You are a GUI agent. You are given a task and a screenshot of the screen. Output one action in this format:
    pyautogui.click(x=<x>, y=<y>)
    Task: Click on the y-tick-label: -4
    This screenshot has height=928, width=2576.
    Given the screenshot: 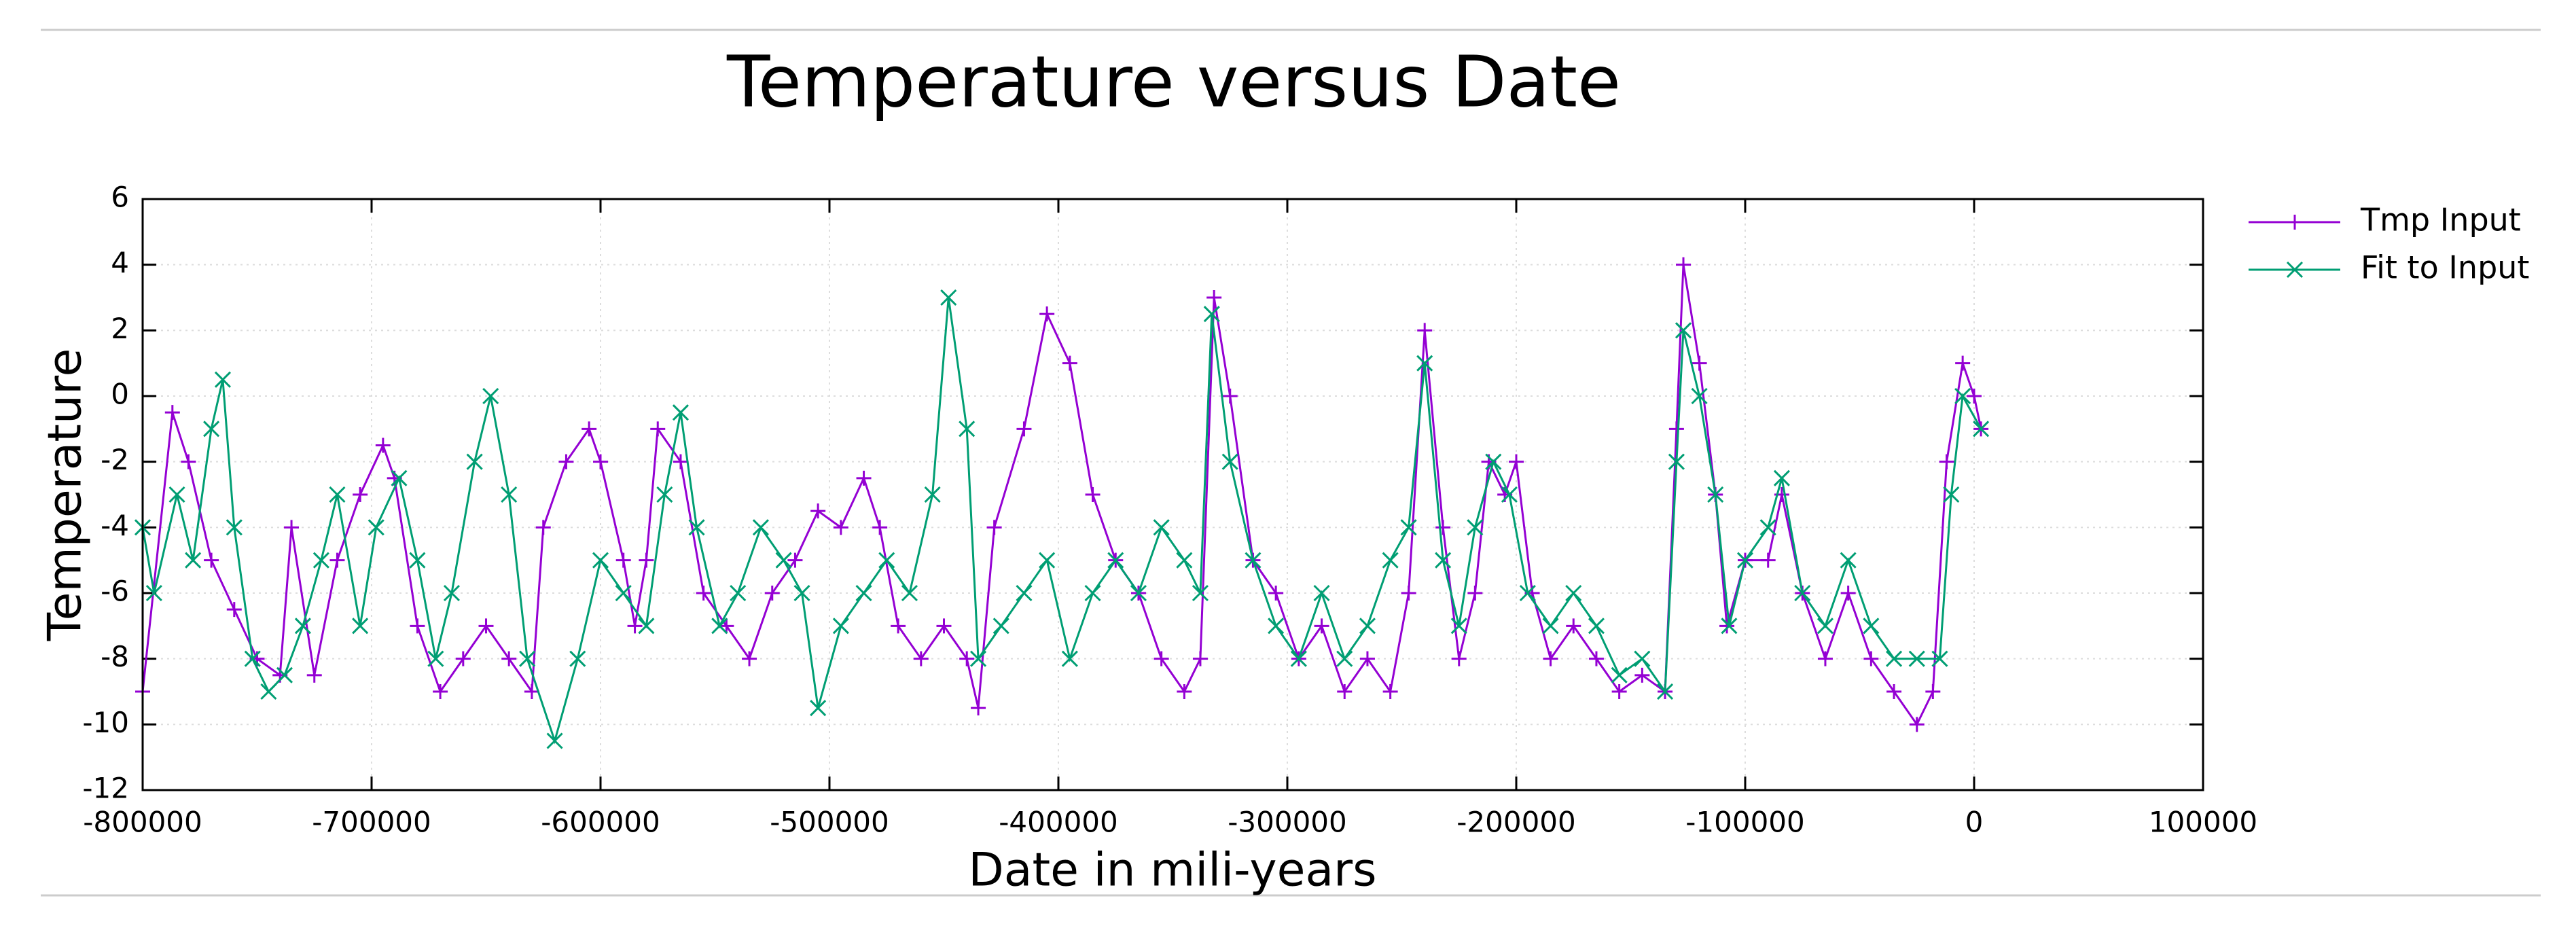 What is the action you would take?
    pyautogui.click(x=115, y=525)
    